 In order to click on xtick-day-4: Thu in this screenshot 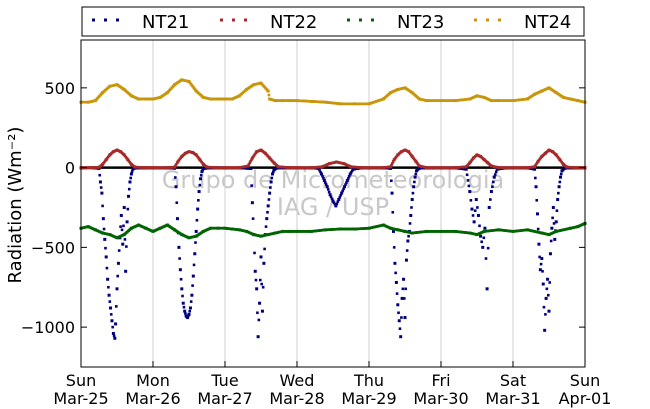, I will do `click(368, 380)`.